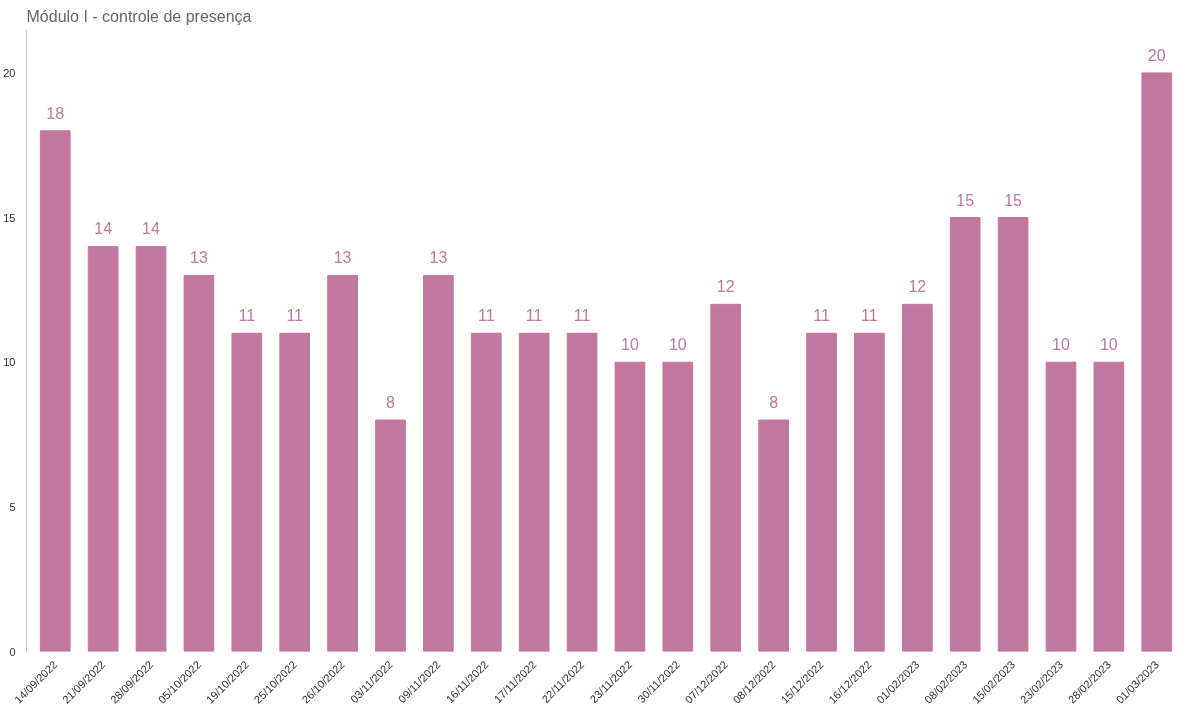 The height and width of the screenshot is (715, 1193). What do you see at coordinates (12, 651) in the screenshot?
I see `y-tick-label: 0` at bounding box center [12, 651].